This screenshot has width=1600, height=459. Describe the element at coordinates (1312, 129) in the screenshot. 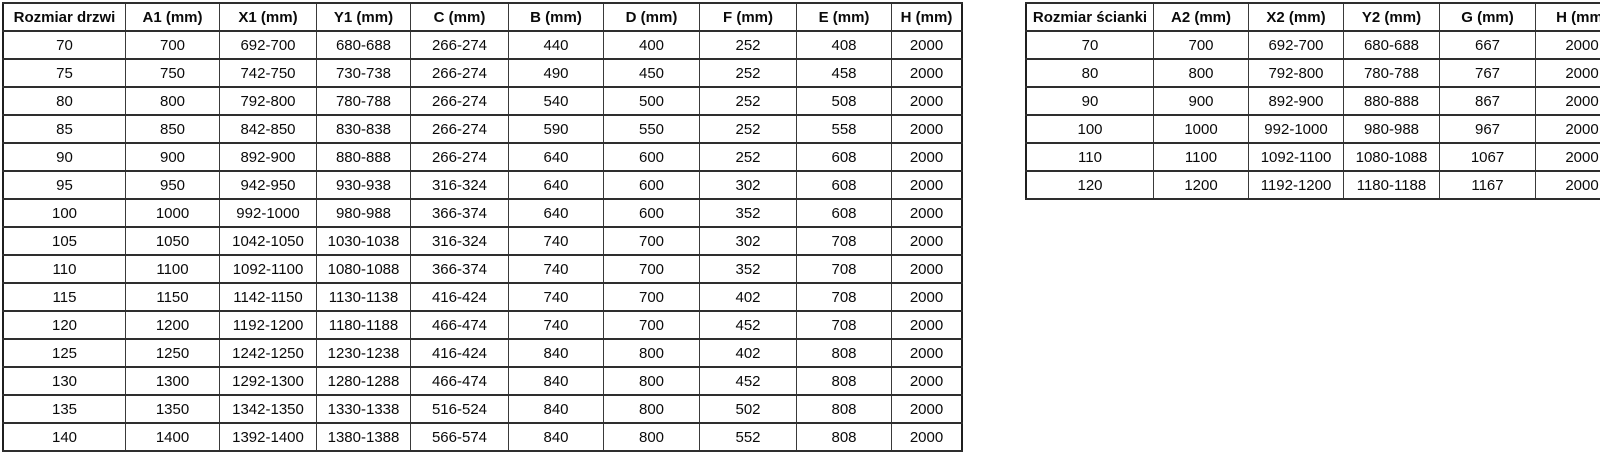

I see `table-row: 100 1000 992-1000 980-988 967 2000` at that location.